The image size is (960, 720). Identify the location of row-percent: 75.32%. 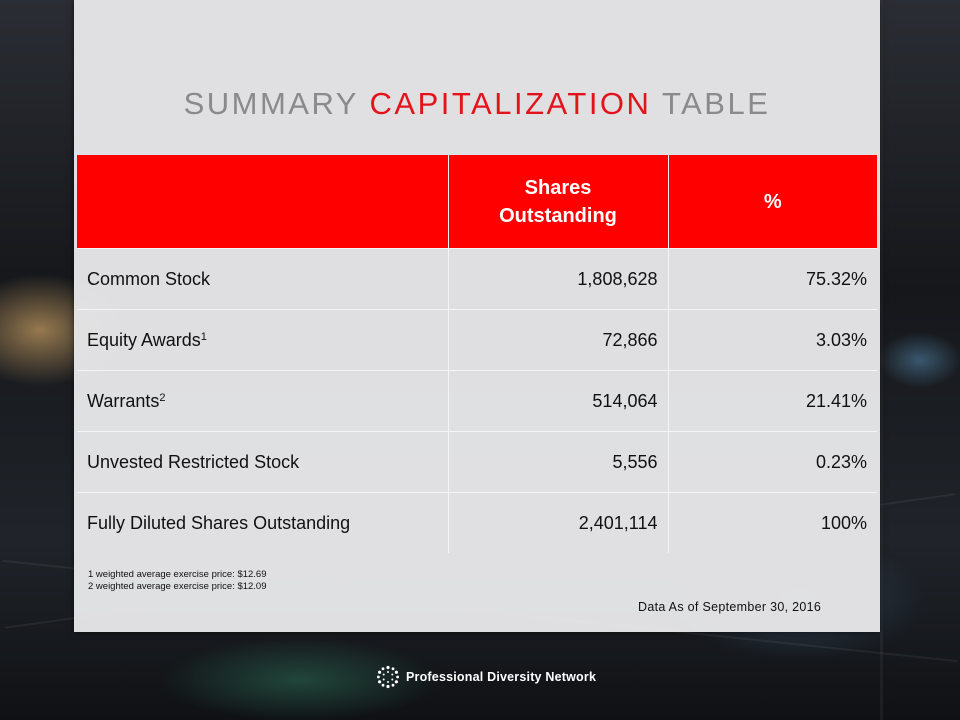
(772, 279).